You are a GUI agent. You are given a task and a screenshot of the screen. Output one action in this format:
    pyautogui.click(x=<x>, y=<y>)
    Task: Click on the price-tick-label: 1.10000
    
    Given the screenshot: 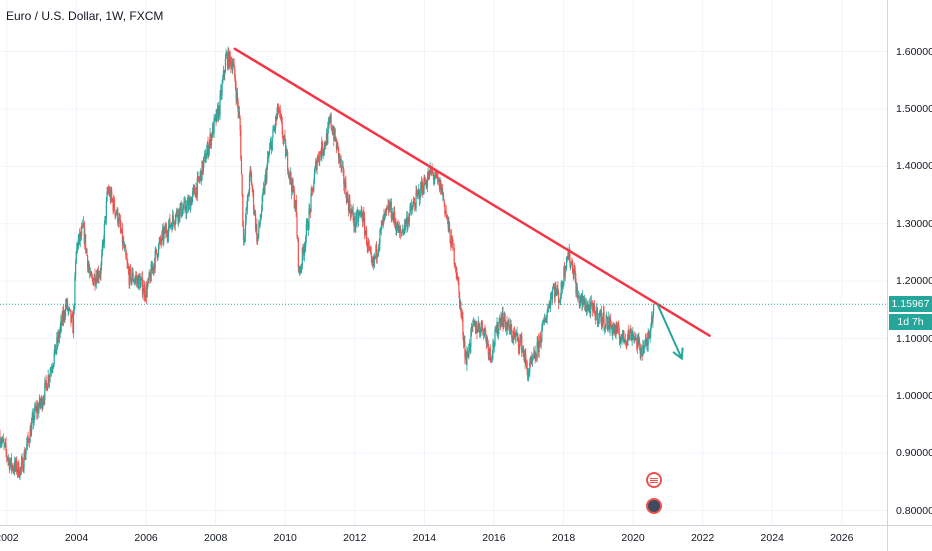 What is the action you would take?
    pyautogui.click(x=914, y=338)
    